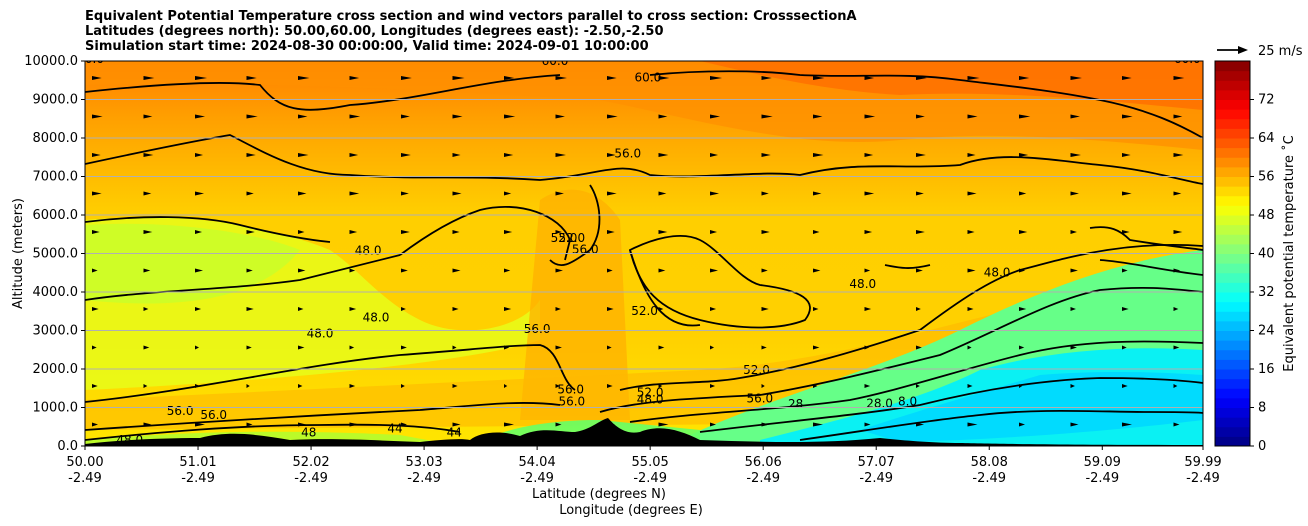 The image size is (1308, 526). What do you see at coordinates (51, 61) in the screenshot?
I see `y-tick-label: 10000.0` at bounding box center [51, 61].